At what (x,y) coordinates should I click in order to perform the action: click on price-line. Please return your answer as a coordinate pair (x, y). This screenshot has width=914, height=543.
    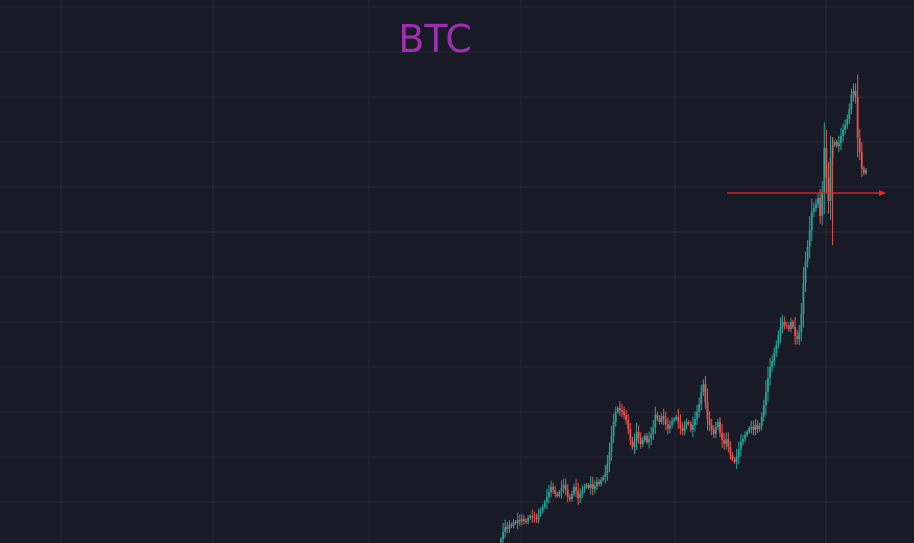
    Looking at the image, I should click on (806, 193).